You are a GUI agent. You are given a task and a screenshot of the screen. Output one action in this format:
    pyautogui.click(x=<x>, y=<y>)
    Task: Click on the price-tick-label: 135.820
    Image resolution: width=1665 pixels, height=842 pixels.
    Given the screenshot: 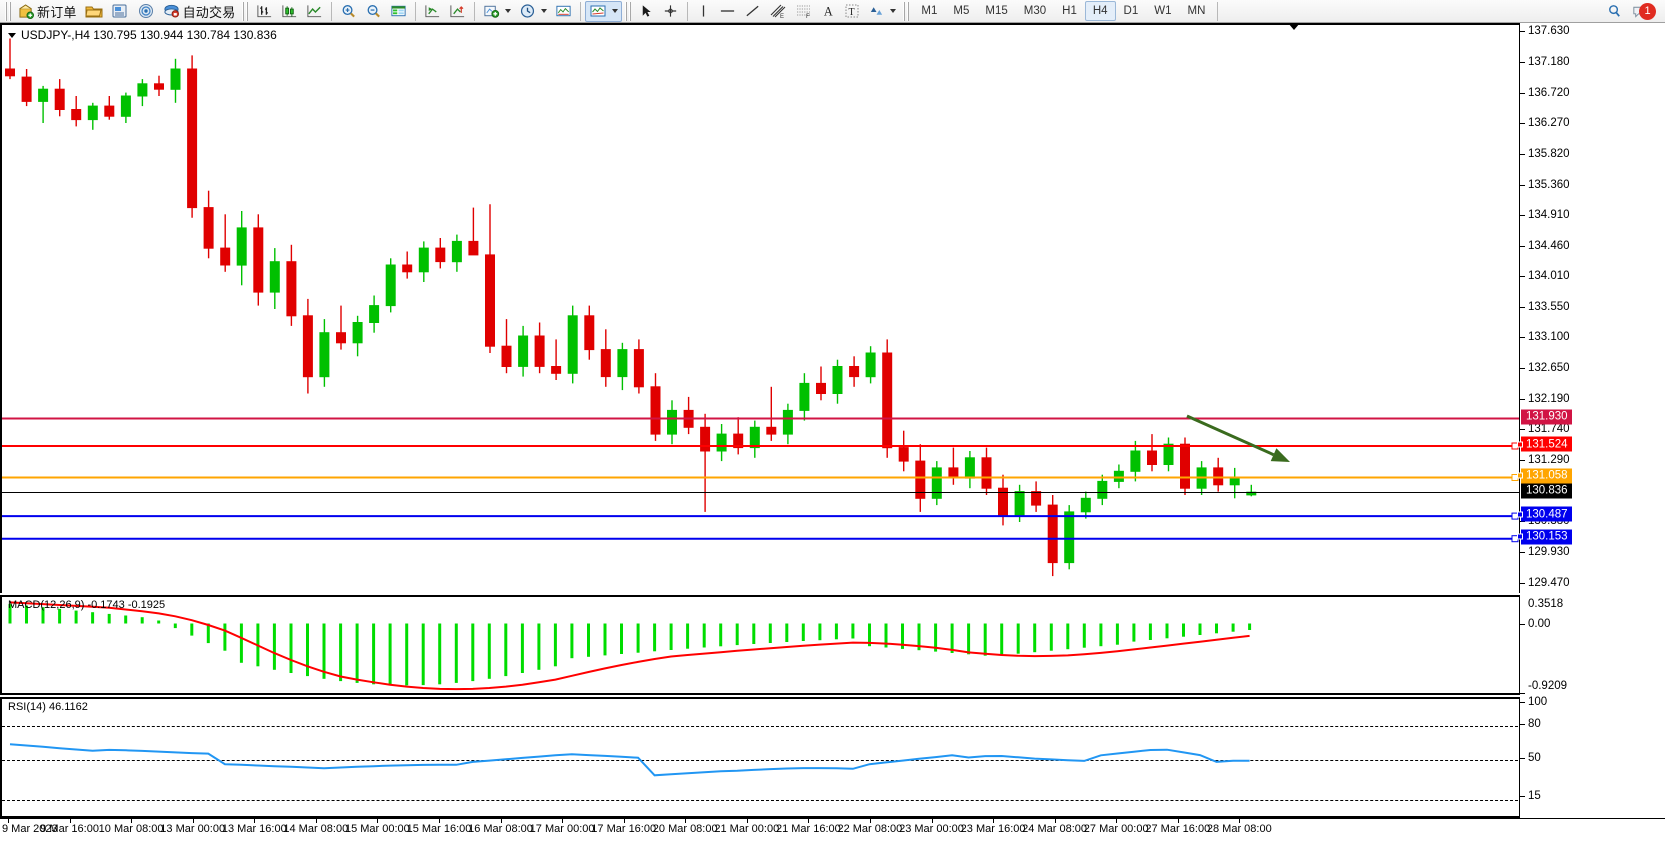 What is the action you would take?
    pyautogui.click(x=1549, y=153)
    